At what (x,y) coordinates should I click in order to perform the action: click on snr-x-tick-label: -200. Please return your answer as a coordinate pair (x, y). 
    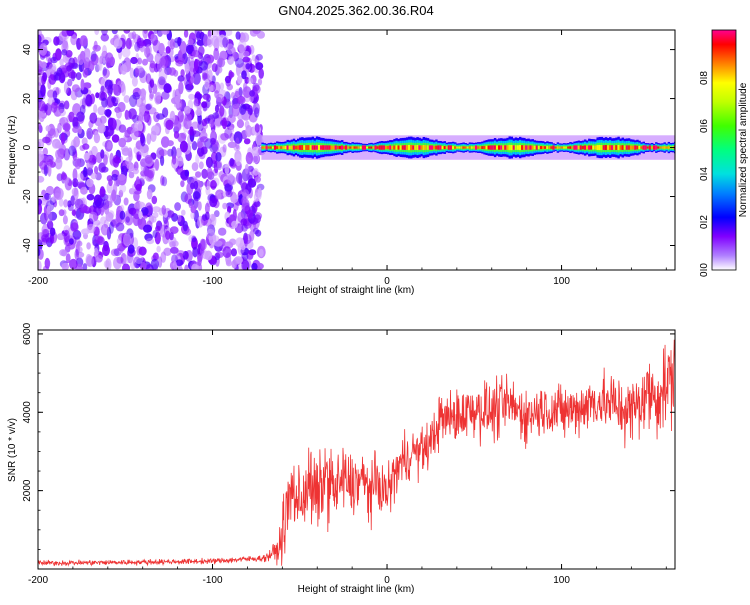
    Looking at the image, I should click on (38, 580).